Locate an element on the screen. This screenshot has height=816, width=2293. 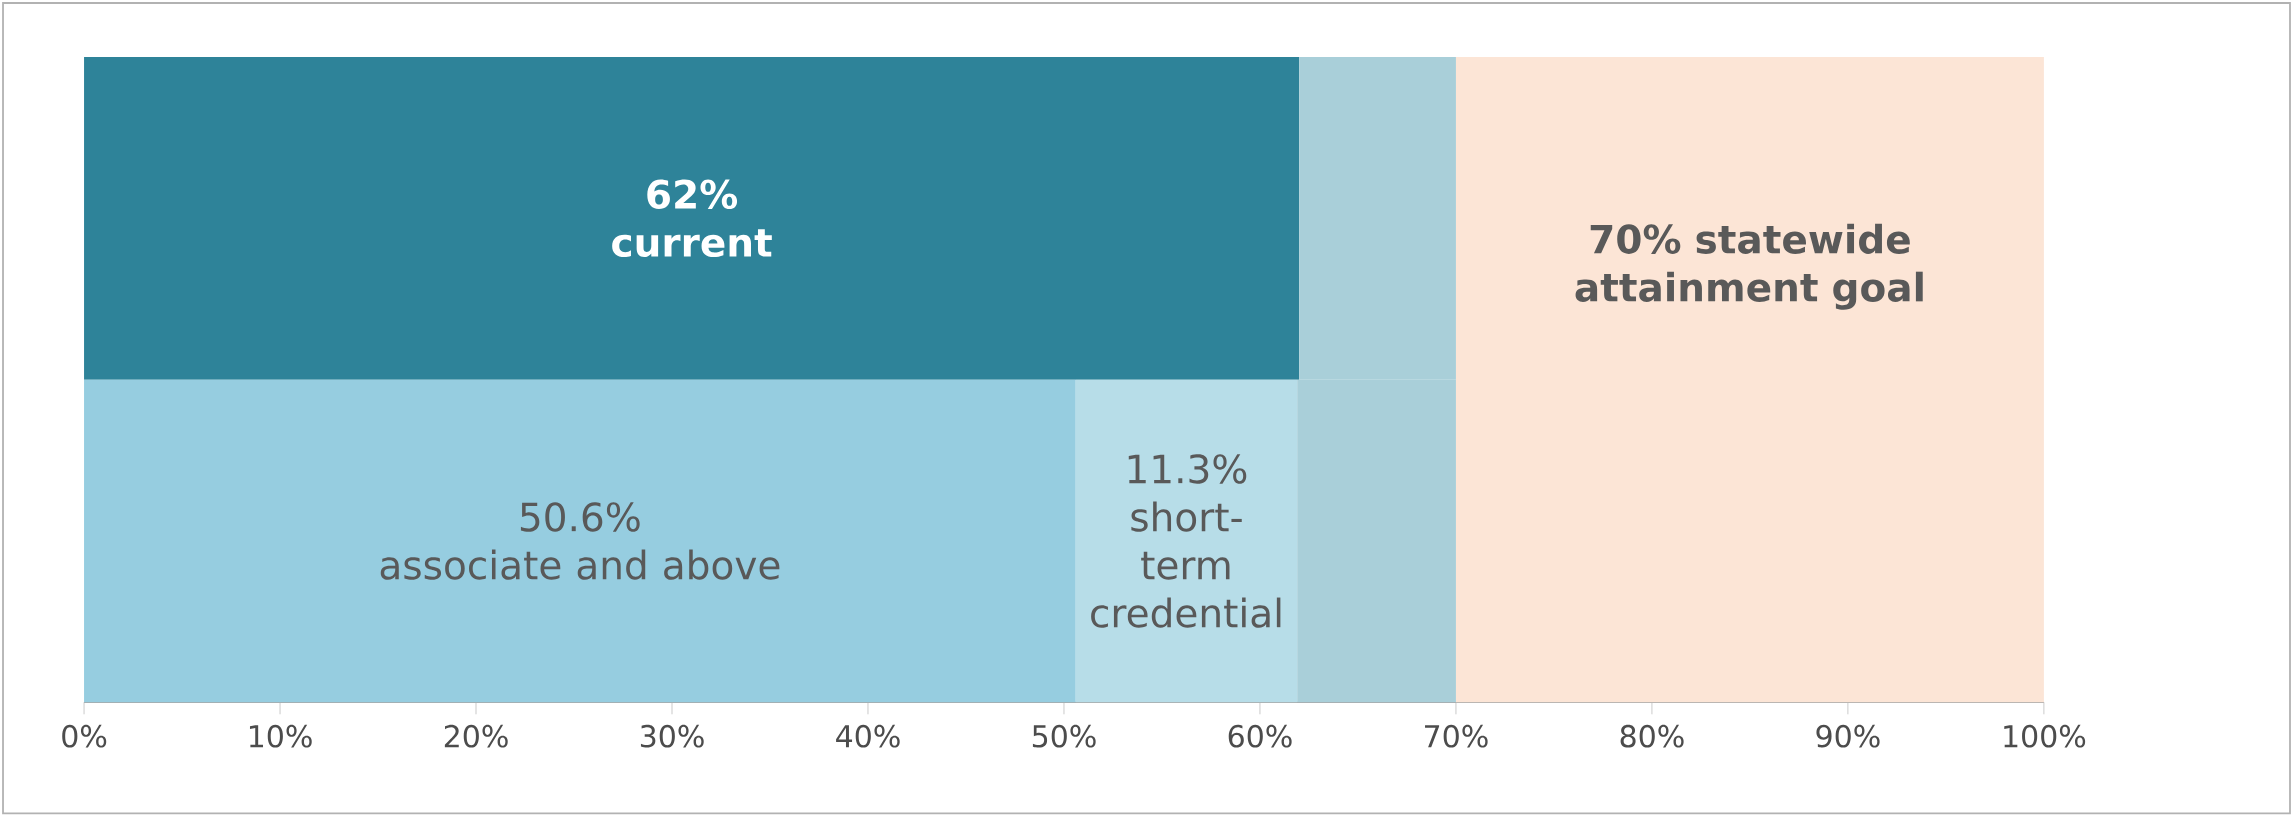
x-tick-label: 40% is located at coordinates (868, 736).